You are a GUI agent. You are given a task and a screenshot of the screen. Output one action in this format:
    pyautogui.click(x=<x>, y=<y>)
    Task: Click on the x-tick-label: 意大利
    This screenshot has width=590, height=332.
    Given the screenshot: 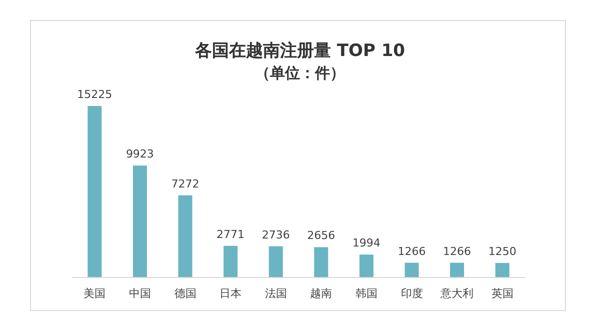 What is the action you would take?
    pyautogui.click(x=457, y=293)
    